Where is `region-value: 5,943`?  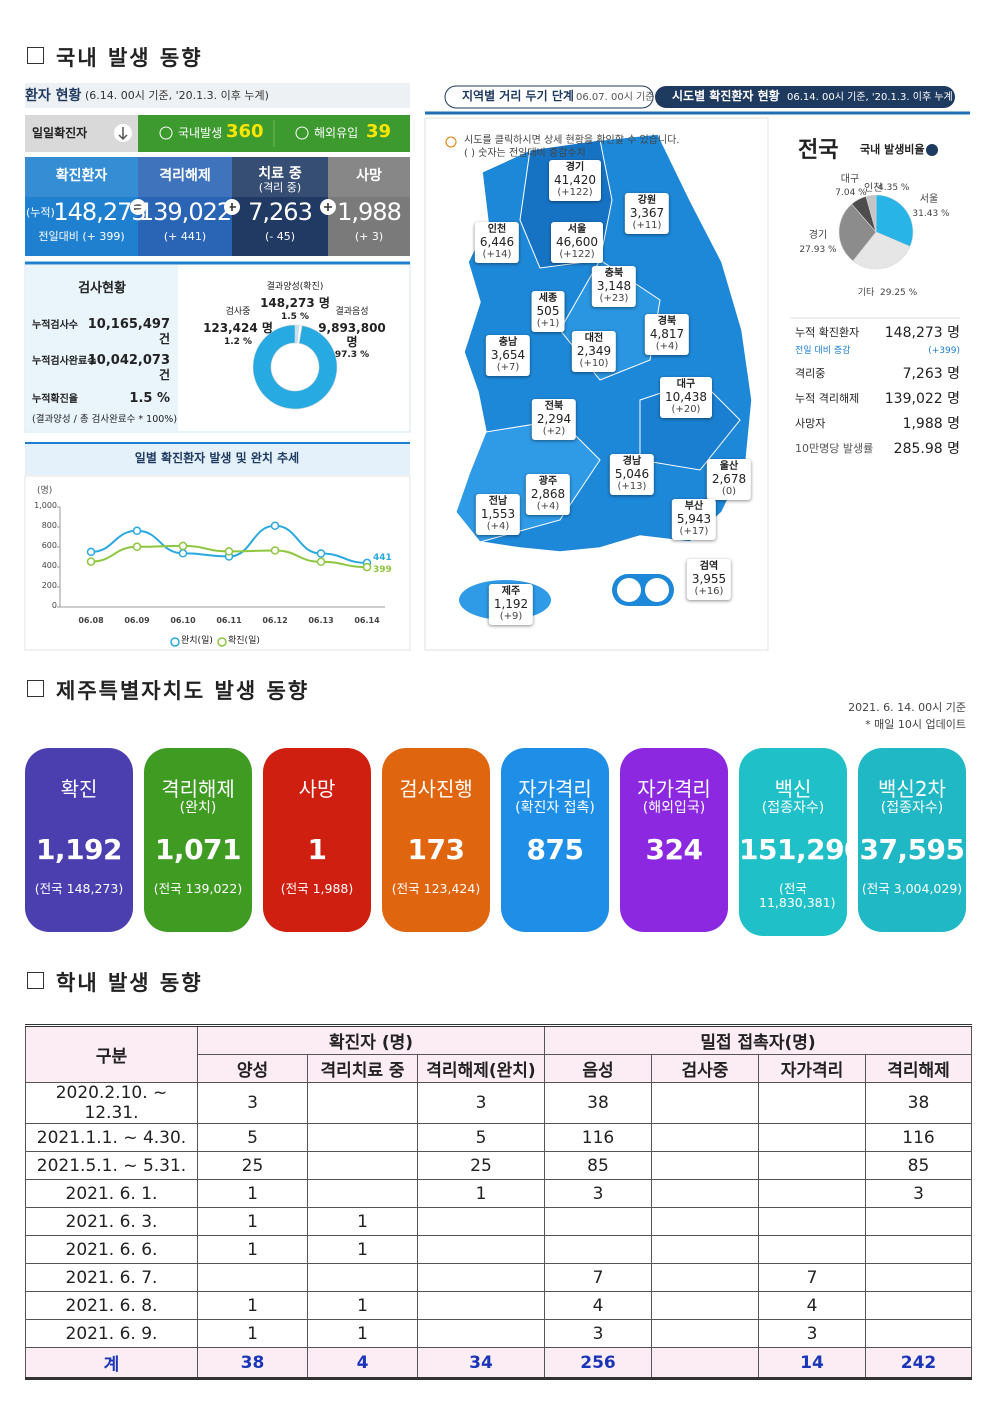 region-value: 5,943 is located at coordinates (694, 518).